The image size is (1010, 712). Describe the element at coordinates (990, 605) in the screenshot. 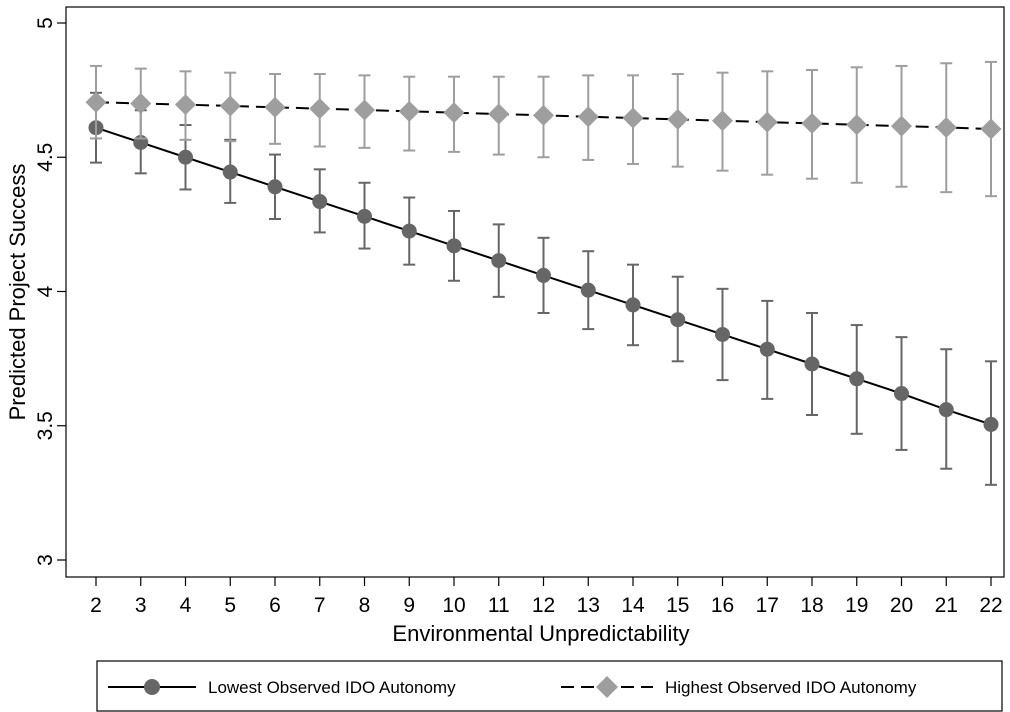

I see `x-tick-label: 22` at that location.